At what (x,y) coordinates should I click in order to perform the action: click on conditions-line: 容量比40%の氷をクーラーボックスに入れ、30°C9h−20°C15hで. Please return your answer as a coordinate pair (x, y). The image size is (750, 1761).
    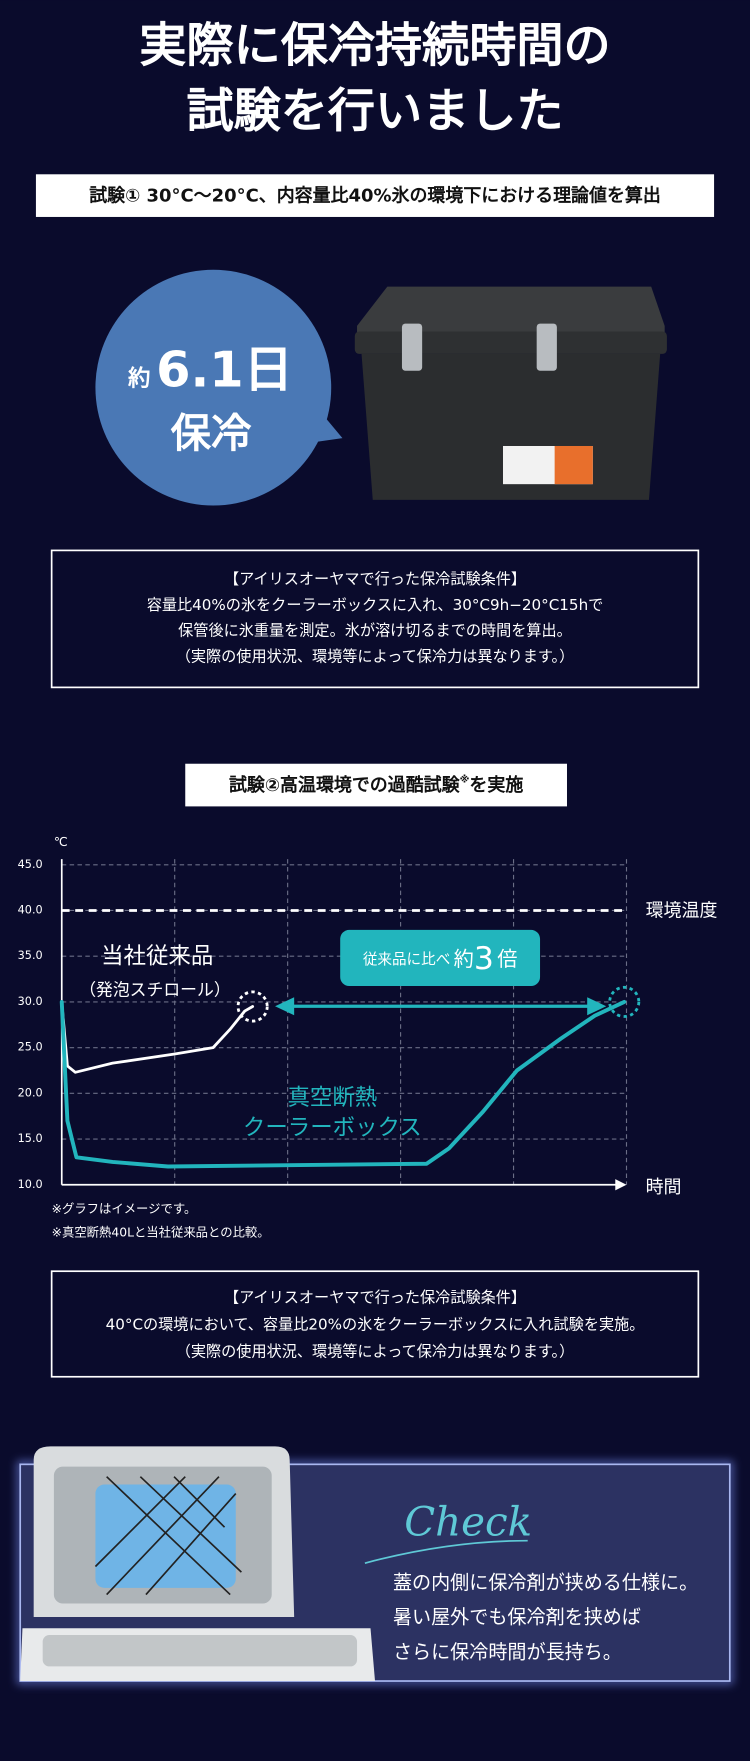
    Looking at the image, I should click on (375, 605).